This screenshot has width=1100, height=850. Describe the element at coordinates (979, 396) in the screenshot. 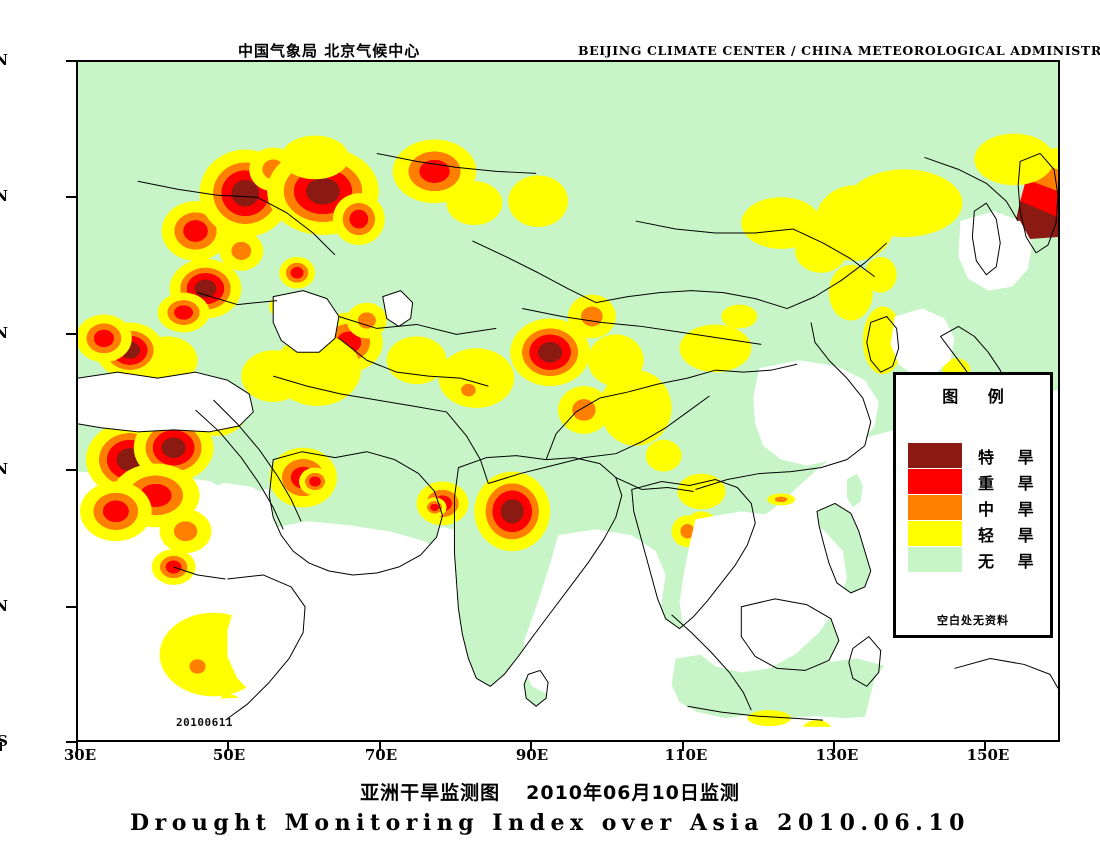

I see `legend-title: 图 例` at that location.